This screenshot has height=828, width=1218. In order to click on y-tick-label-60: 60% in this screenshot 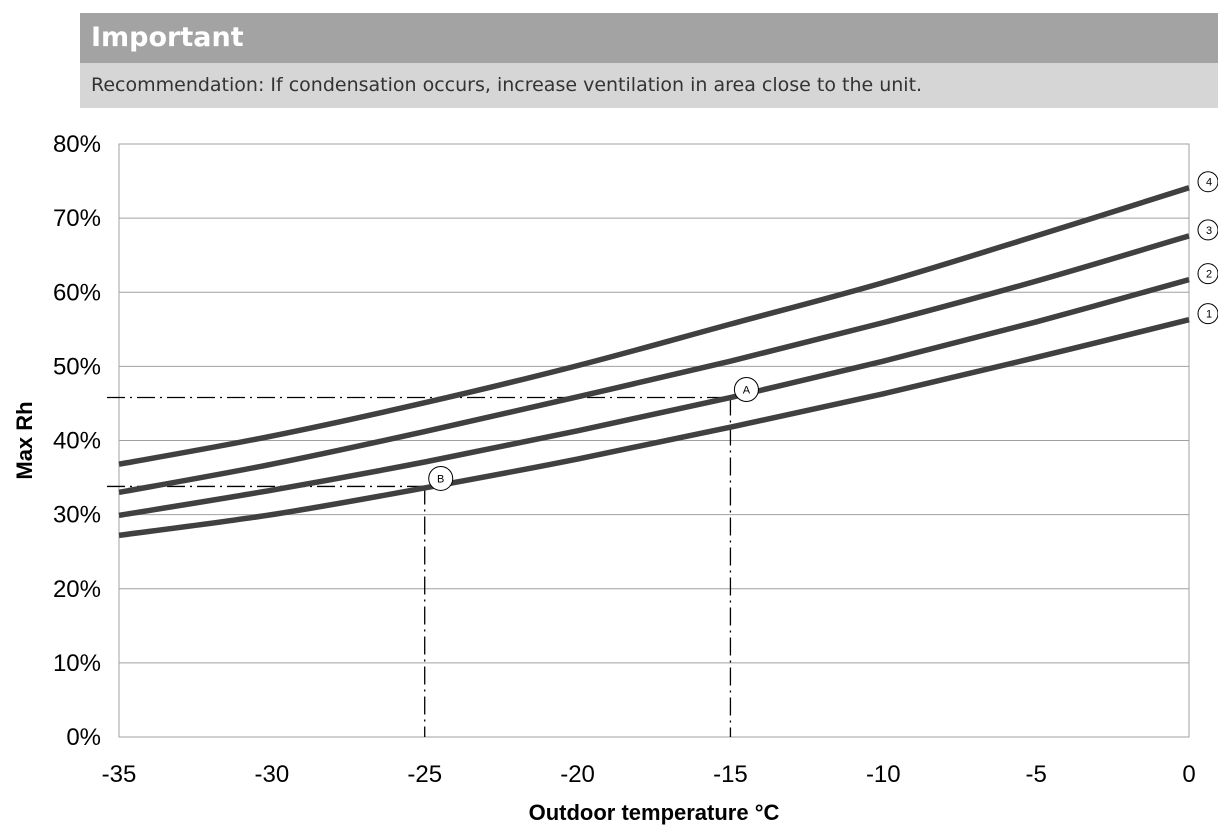, I will do `click(77, 292)`.